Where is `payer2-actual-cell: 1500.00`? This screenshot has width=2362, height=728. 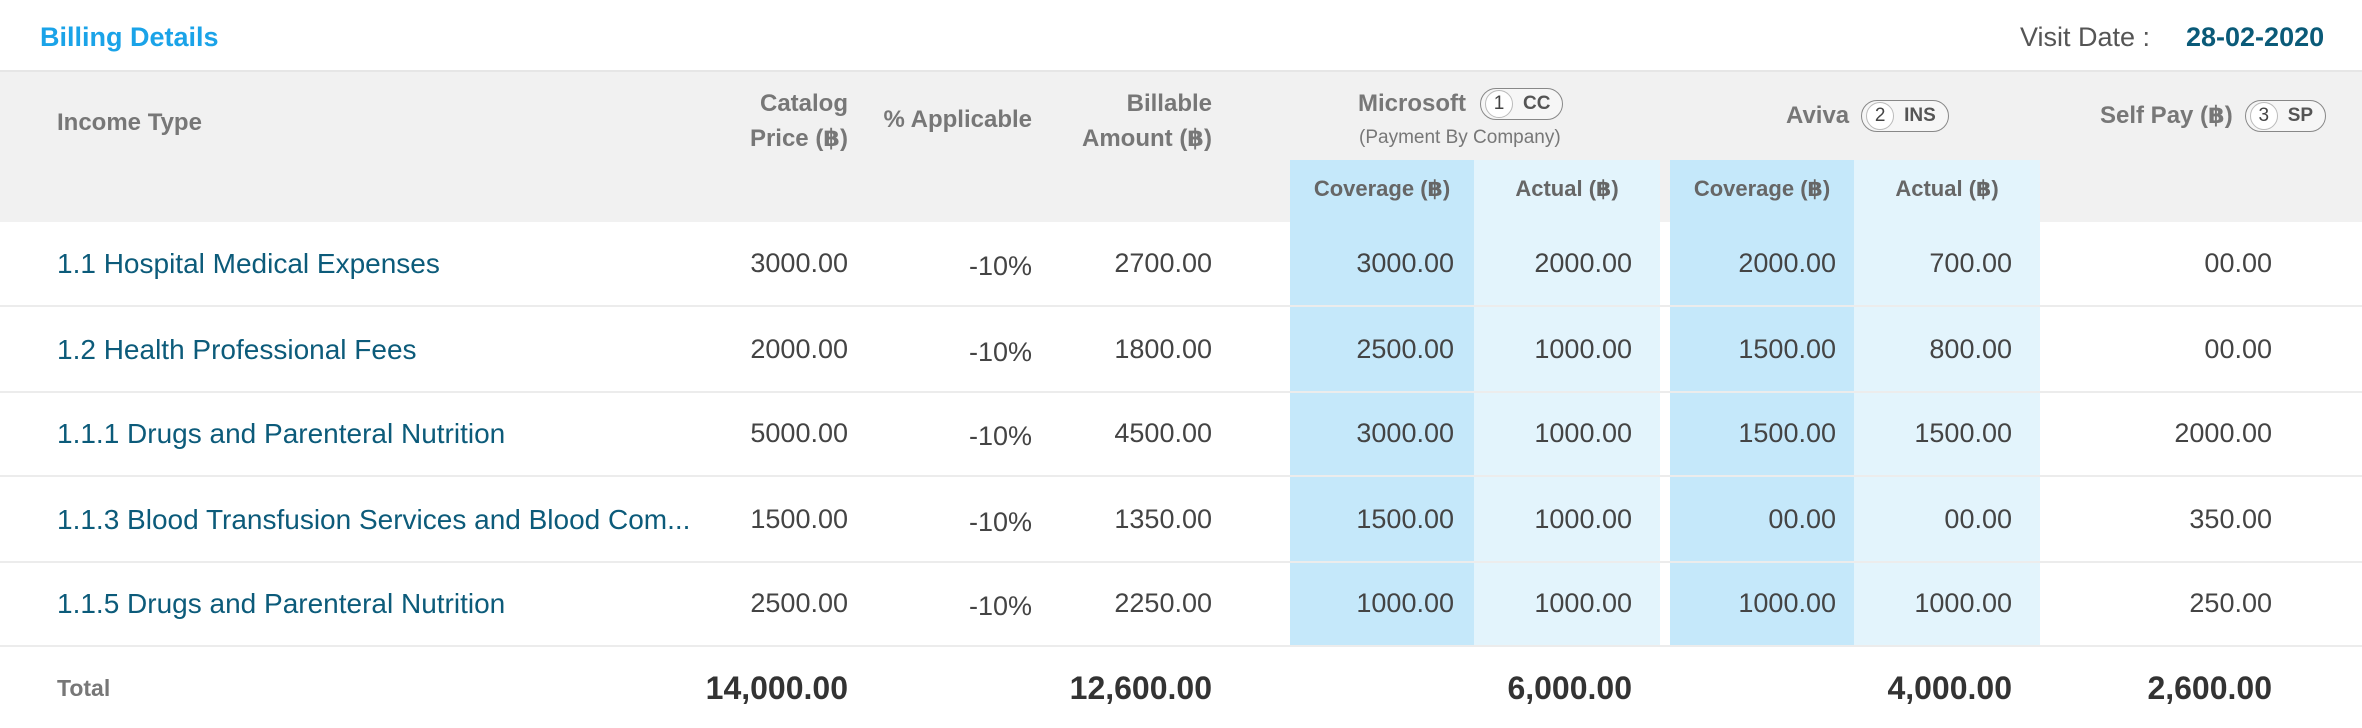 payer2-actual-cell: 1500.00 is located at coordinates (1963, 433).